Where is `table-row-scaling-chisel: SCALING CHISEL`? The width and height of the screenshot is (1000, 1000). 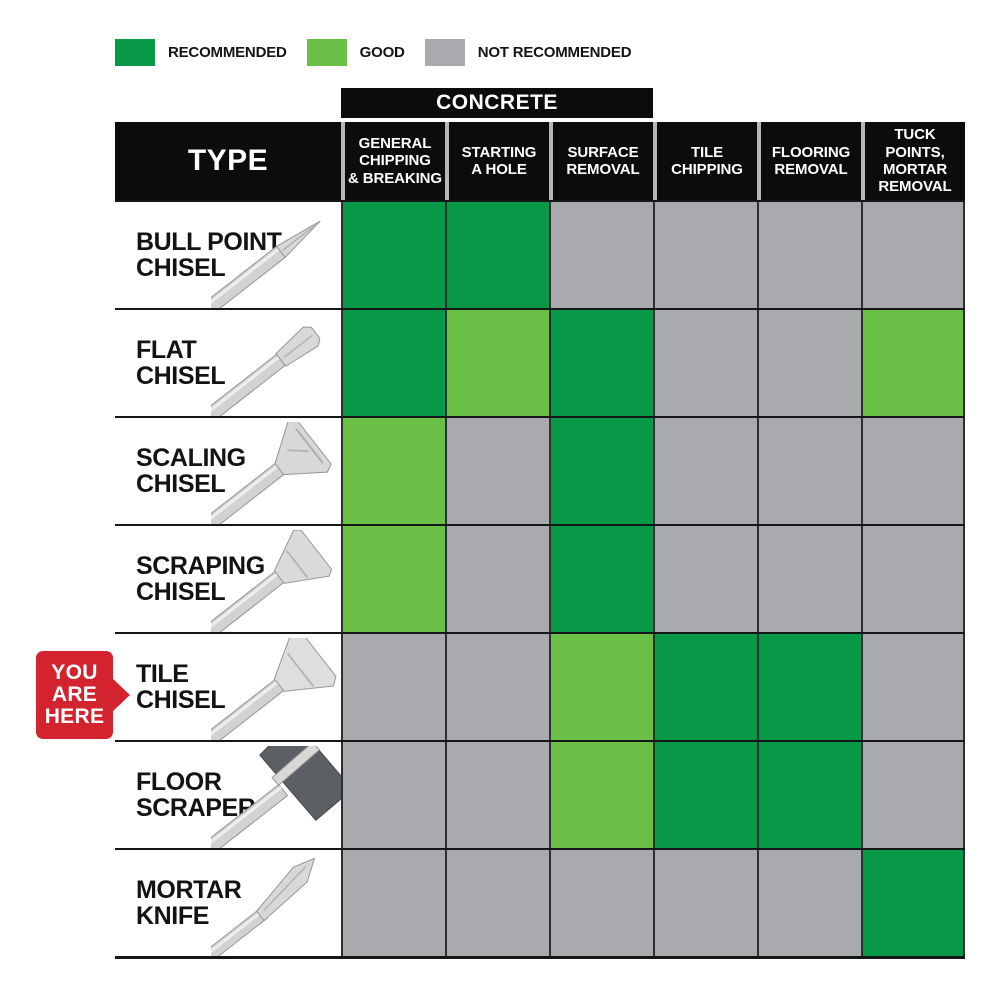
table-row-scaling-chisel: SCALING CHISEL is located at coordinates (540, 470).